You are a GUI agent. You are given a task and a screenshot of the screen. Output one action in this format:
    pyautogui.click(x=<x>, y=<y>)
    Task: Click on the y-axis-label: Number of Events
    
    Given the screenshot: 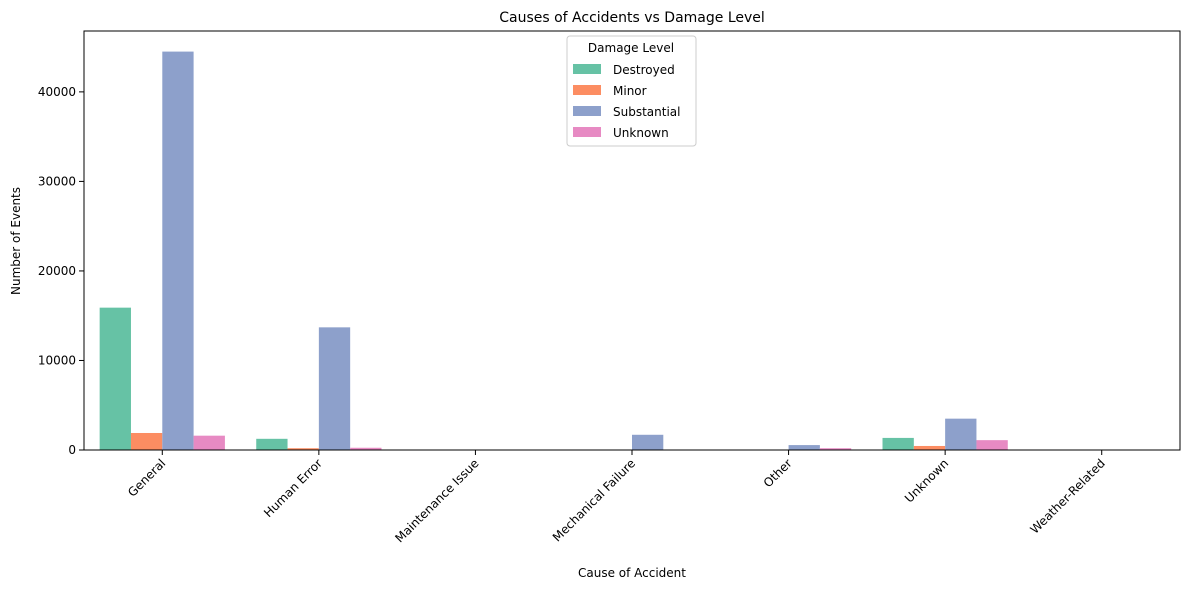 What is the action you would take?
    pyautogui.click(x=16, y=241)
    